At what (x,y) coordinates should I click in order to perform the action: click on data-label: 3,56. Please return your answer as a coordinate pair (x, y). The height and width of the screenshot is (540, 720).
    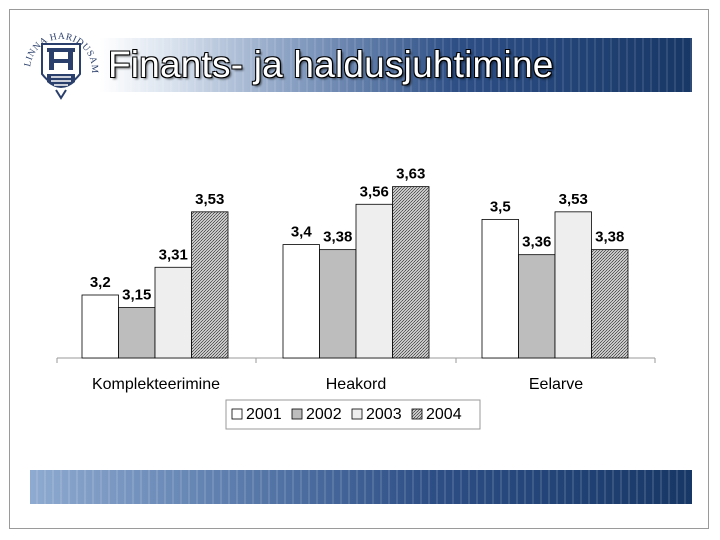
    Looking at the image, I should click on (374, 191).